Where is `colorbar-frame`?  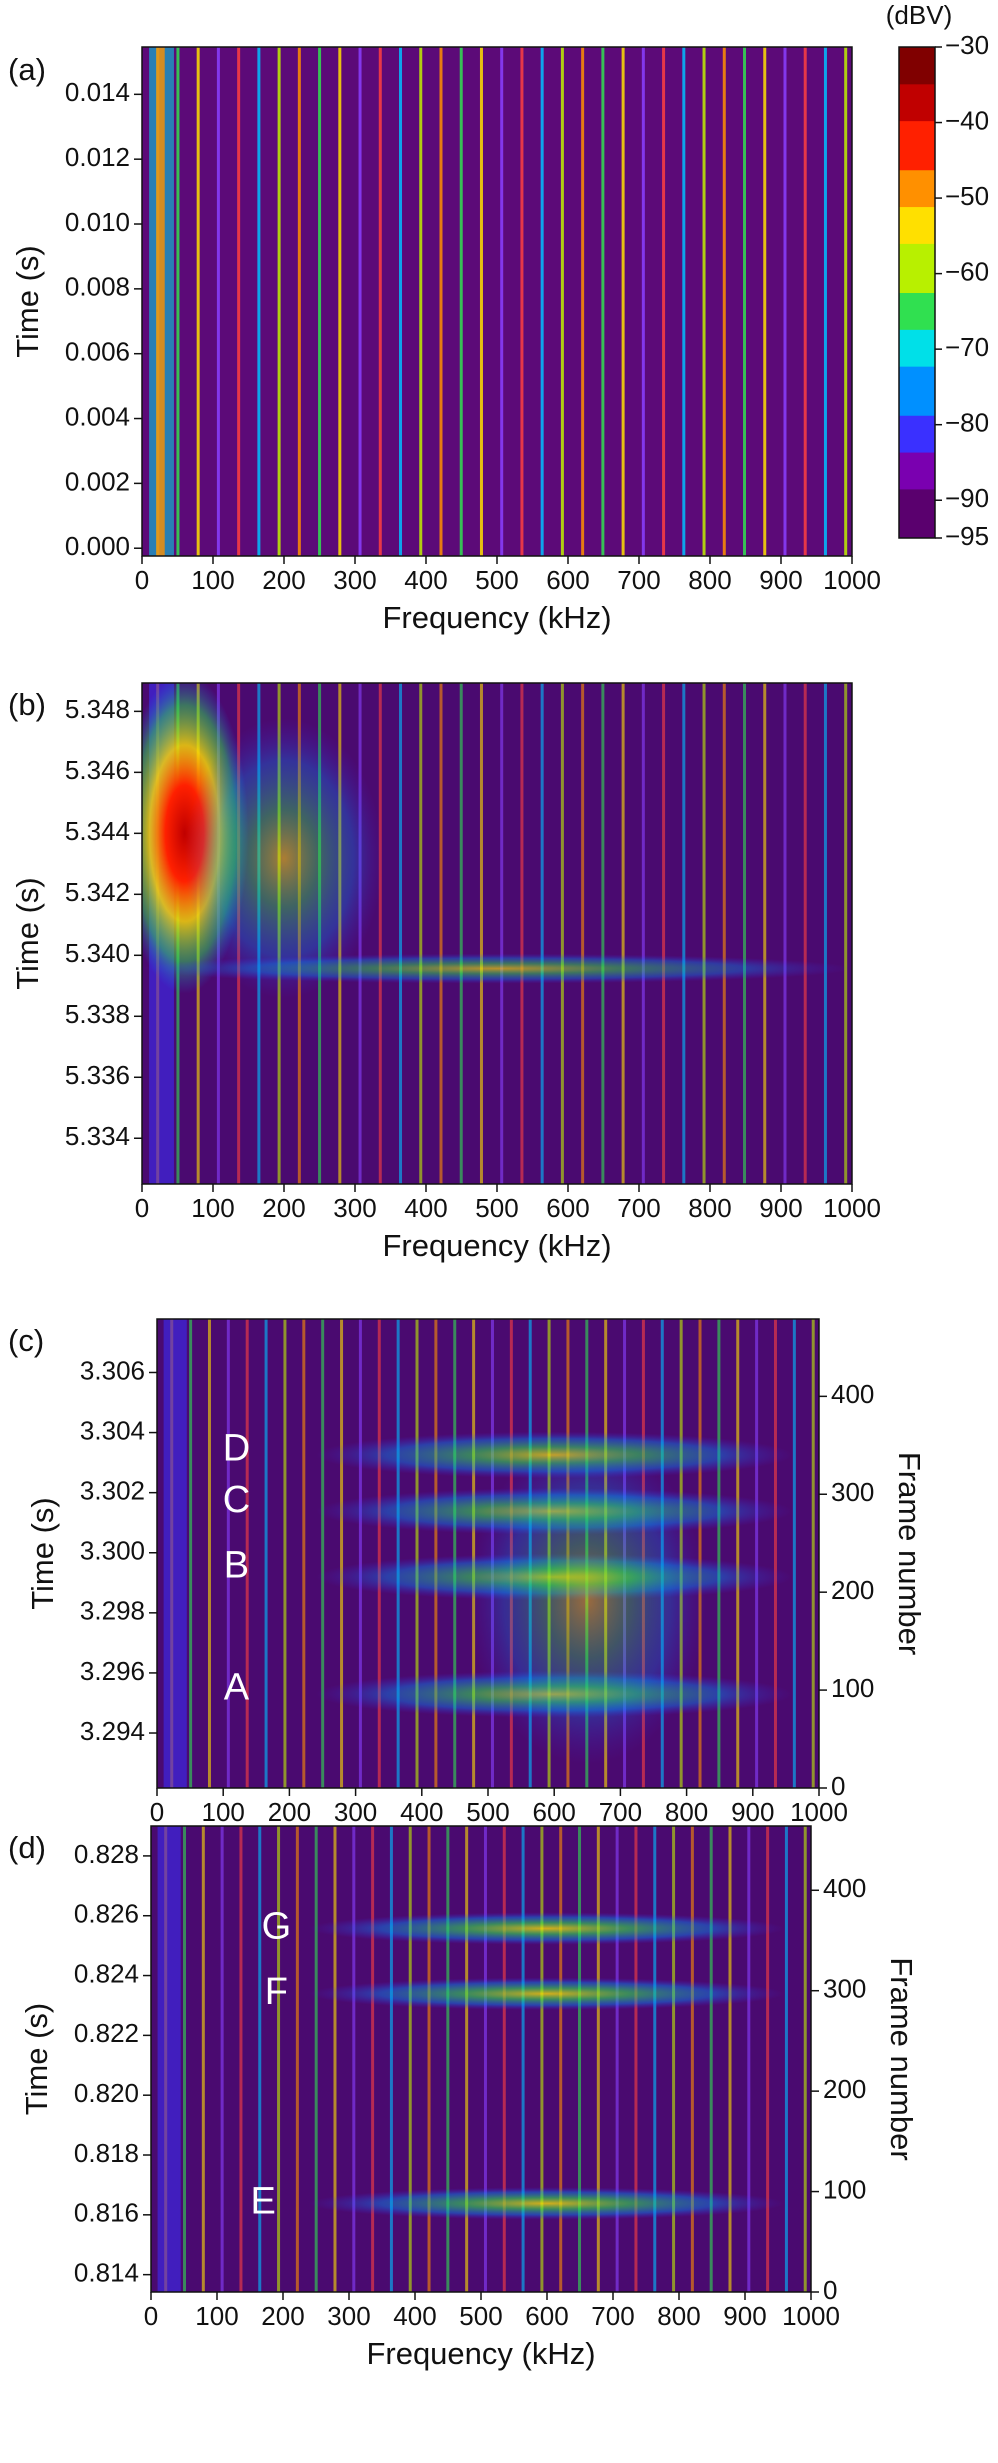 colorbar-frame is located at coordinates (917, 292).